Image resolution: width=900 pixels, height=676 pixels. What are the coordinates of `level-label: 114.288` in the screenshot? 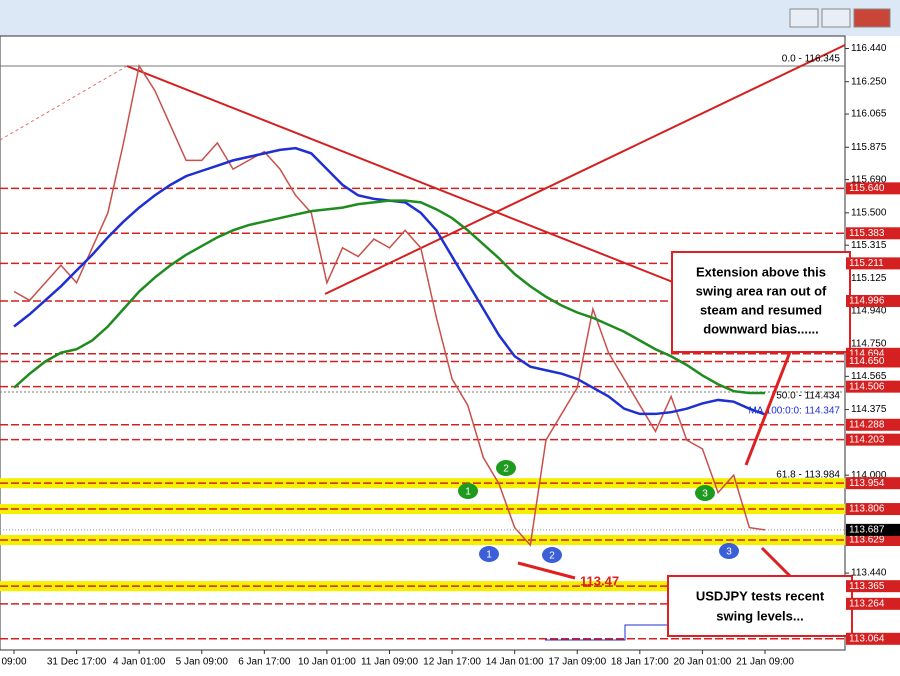 It's located at (867, 424).